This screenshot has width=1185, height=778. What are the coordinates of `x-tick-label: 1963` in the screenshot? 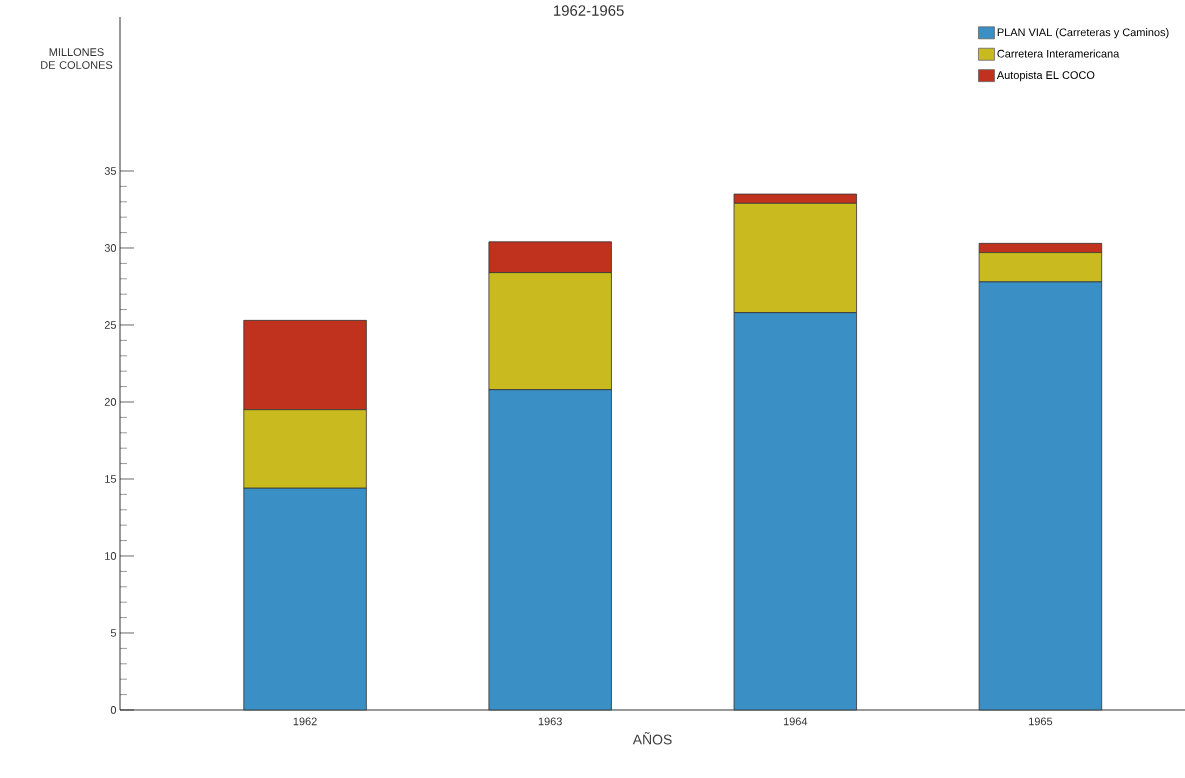 It's located at (550, 721).